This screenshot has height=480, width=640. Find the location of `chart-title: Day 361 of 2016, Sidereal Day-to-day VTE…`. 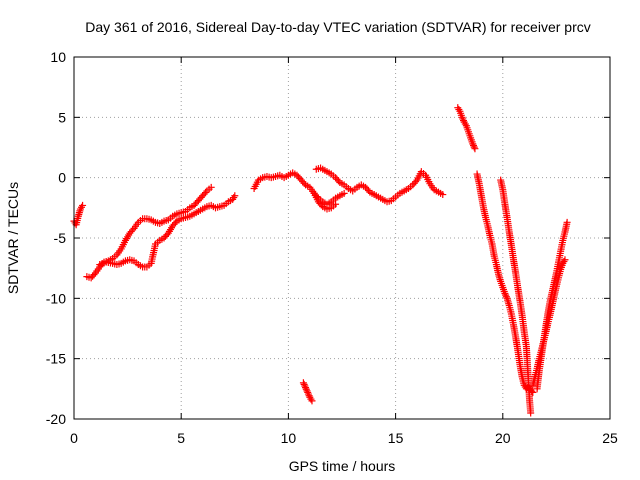

chart-title: Day 361 of 2016, Sidereal Day-to-day VTE… is located at coordinates (338, 27).